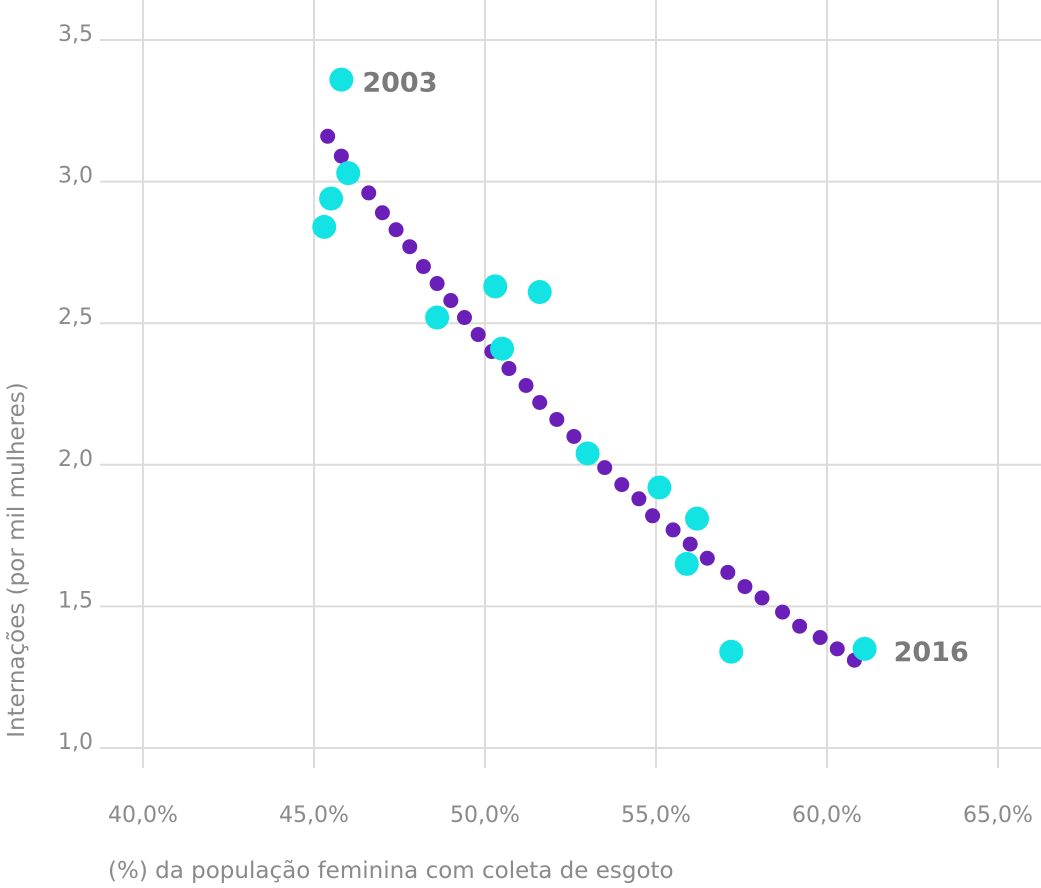 Image resolution: width=1041 pixels, height=888 pixels. I want to click on y-axis-ticks: 1,0 1,5 2,0 2,5 3,0 3,5, so click(75, 388).